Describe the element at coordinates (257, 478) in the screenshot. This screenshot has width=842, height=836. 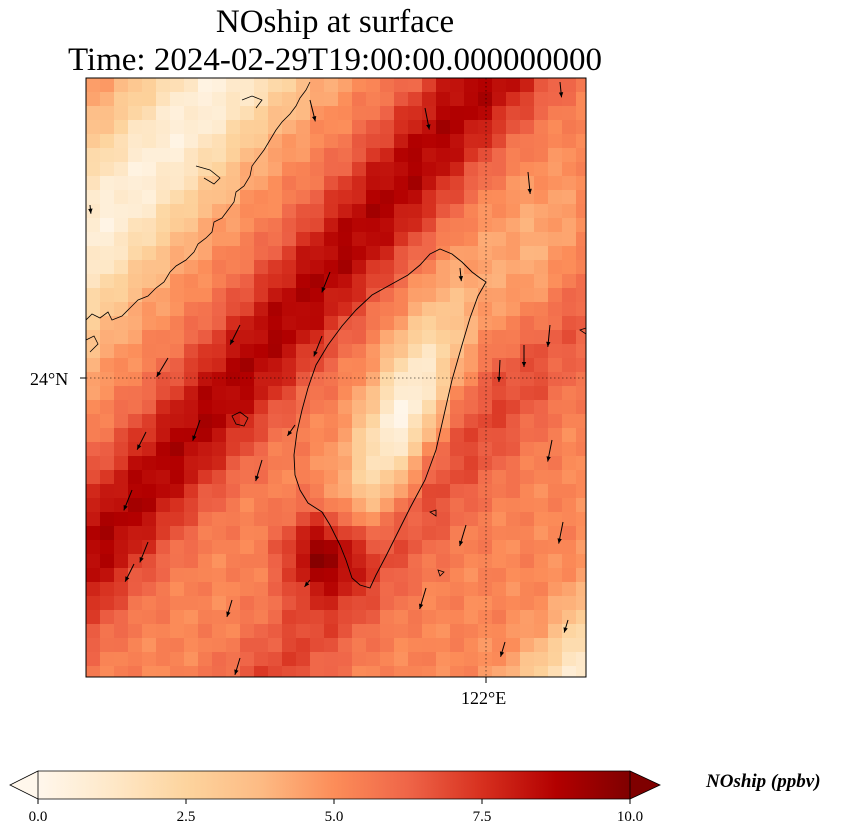
I see `wind-arrow-head` at that location.